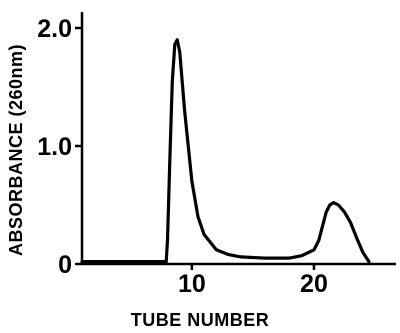 Image resolution: width=400 pixels, height=333 pixels. What do you see at coordinates (65, 265) in the screenshot?
I see `y-tick-label: 0` at bounding box center [65, 265].